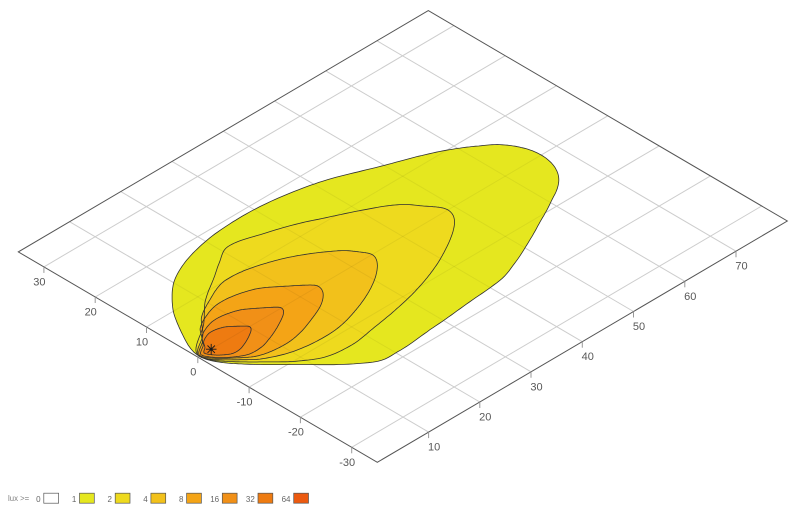 This screenshot has height=519, width=800. What do you see at coordinates (690, 297) in the screenshot?
I see `svg-text: 60` at bounding box center [690, 297].